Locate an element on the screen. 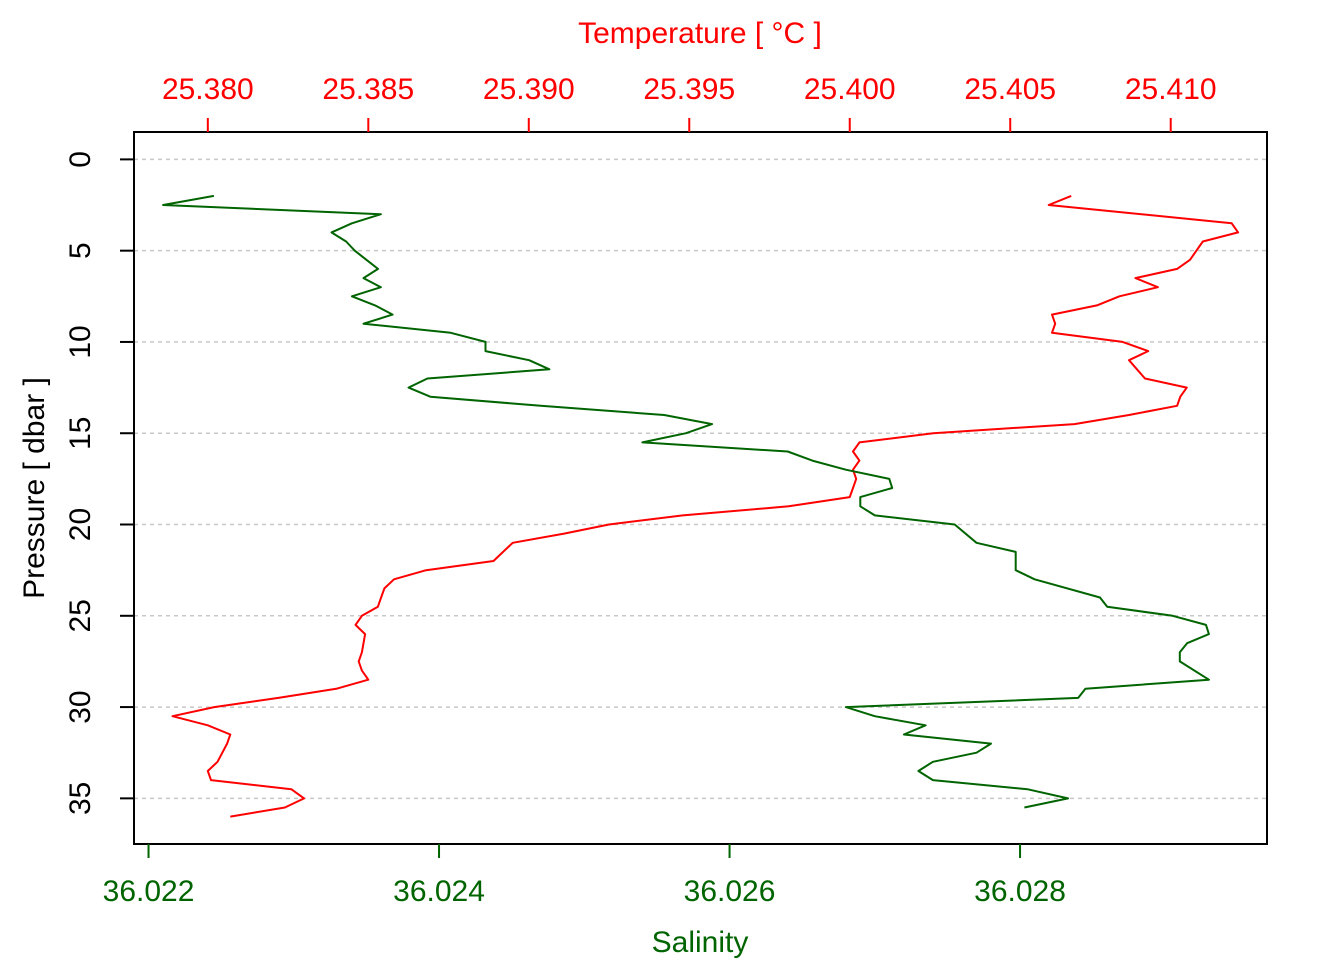 The height and width of the screenshot is (960, 1344). y-tick-label: 25 is located at coordinates (80, 615).